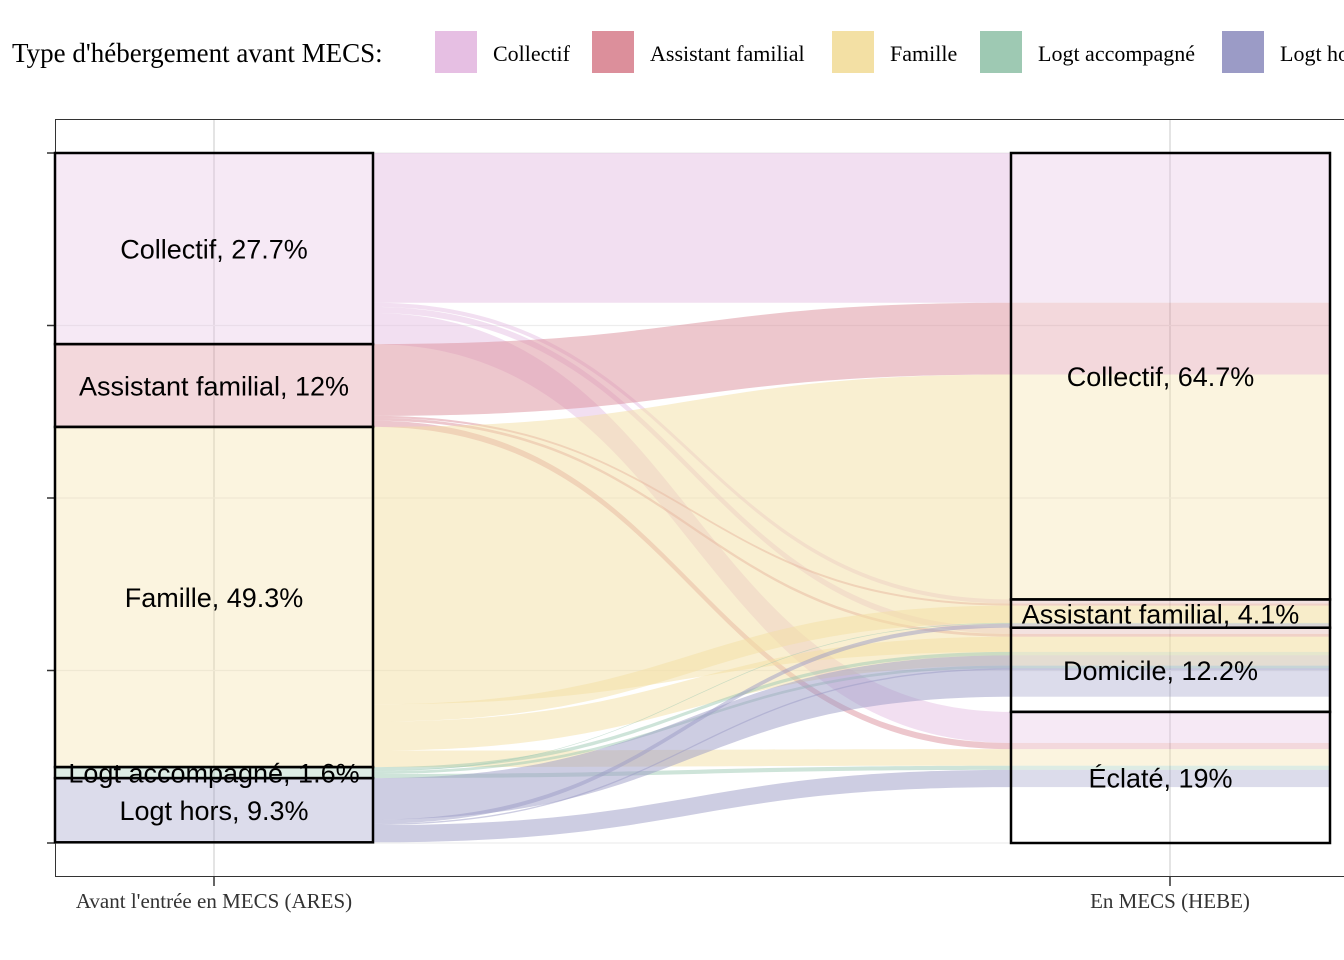 Image resolution: width=1344 pixels, height=960 pixels. I want to click on left-node-label-assistant-familial: Assistant familial, 12%, so click(214, 387).